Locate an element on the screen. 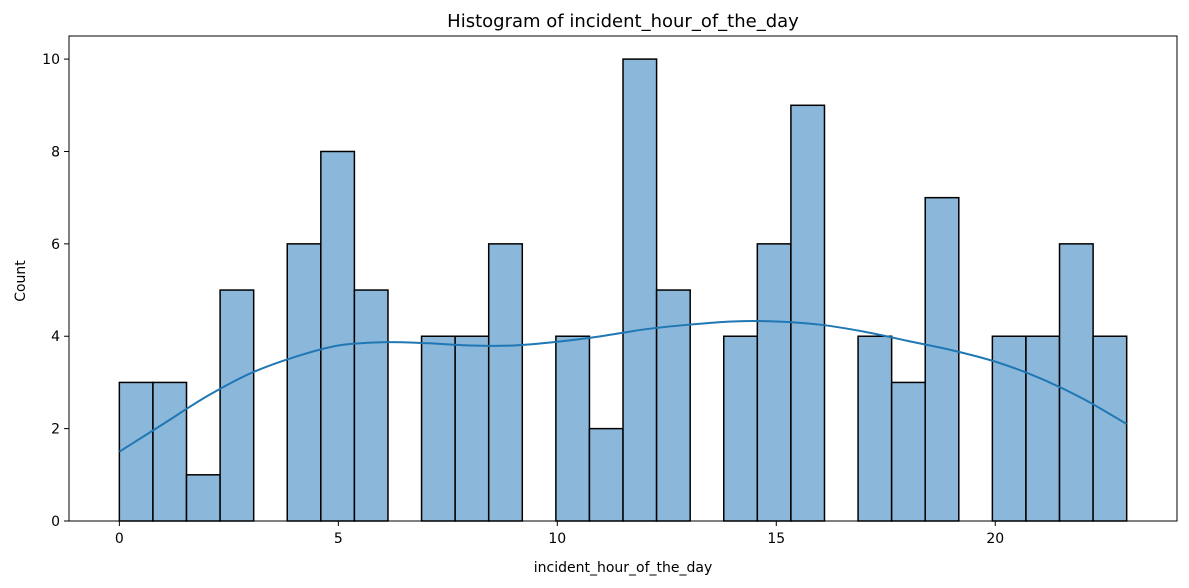  x-tick-label-10: 10 is located at coordinates (557, 539).